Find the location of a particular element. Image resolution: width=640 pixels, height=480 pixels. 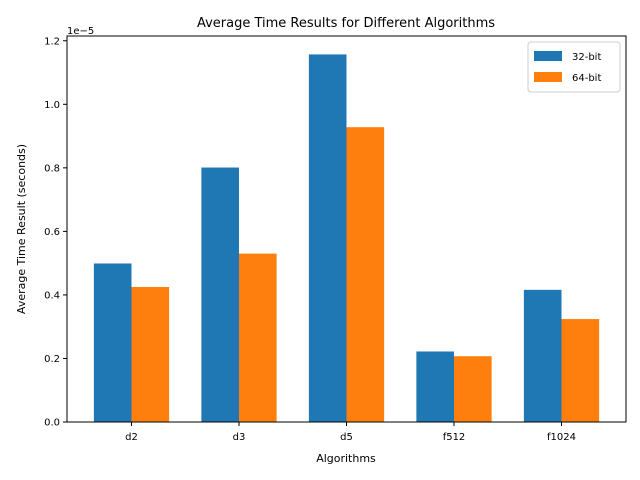

legend-box is located at coordinates (574, 67).